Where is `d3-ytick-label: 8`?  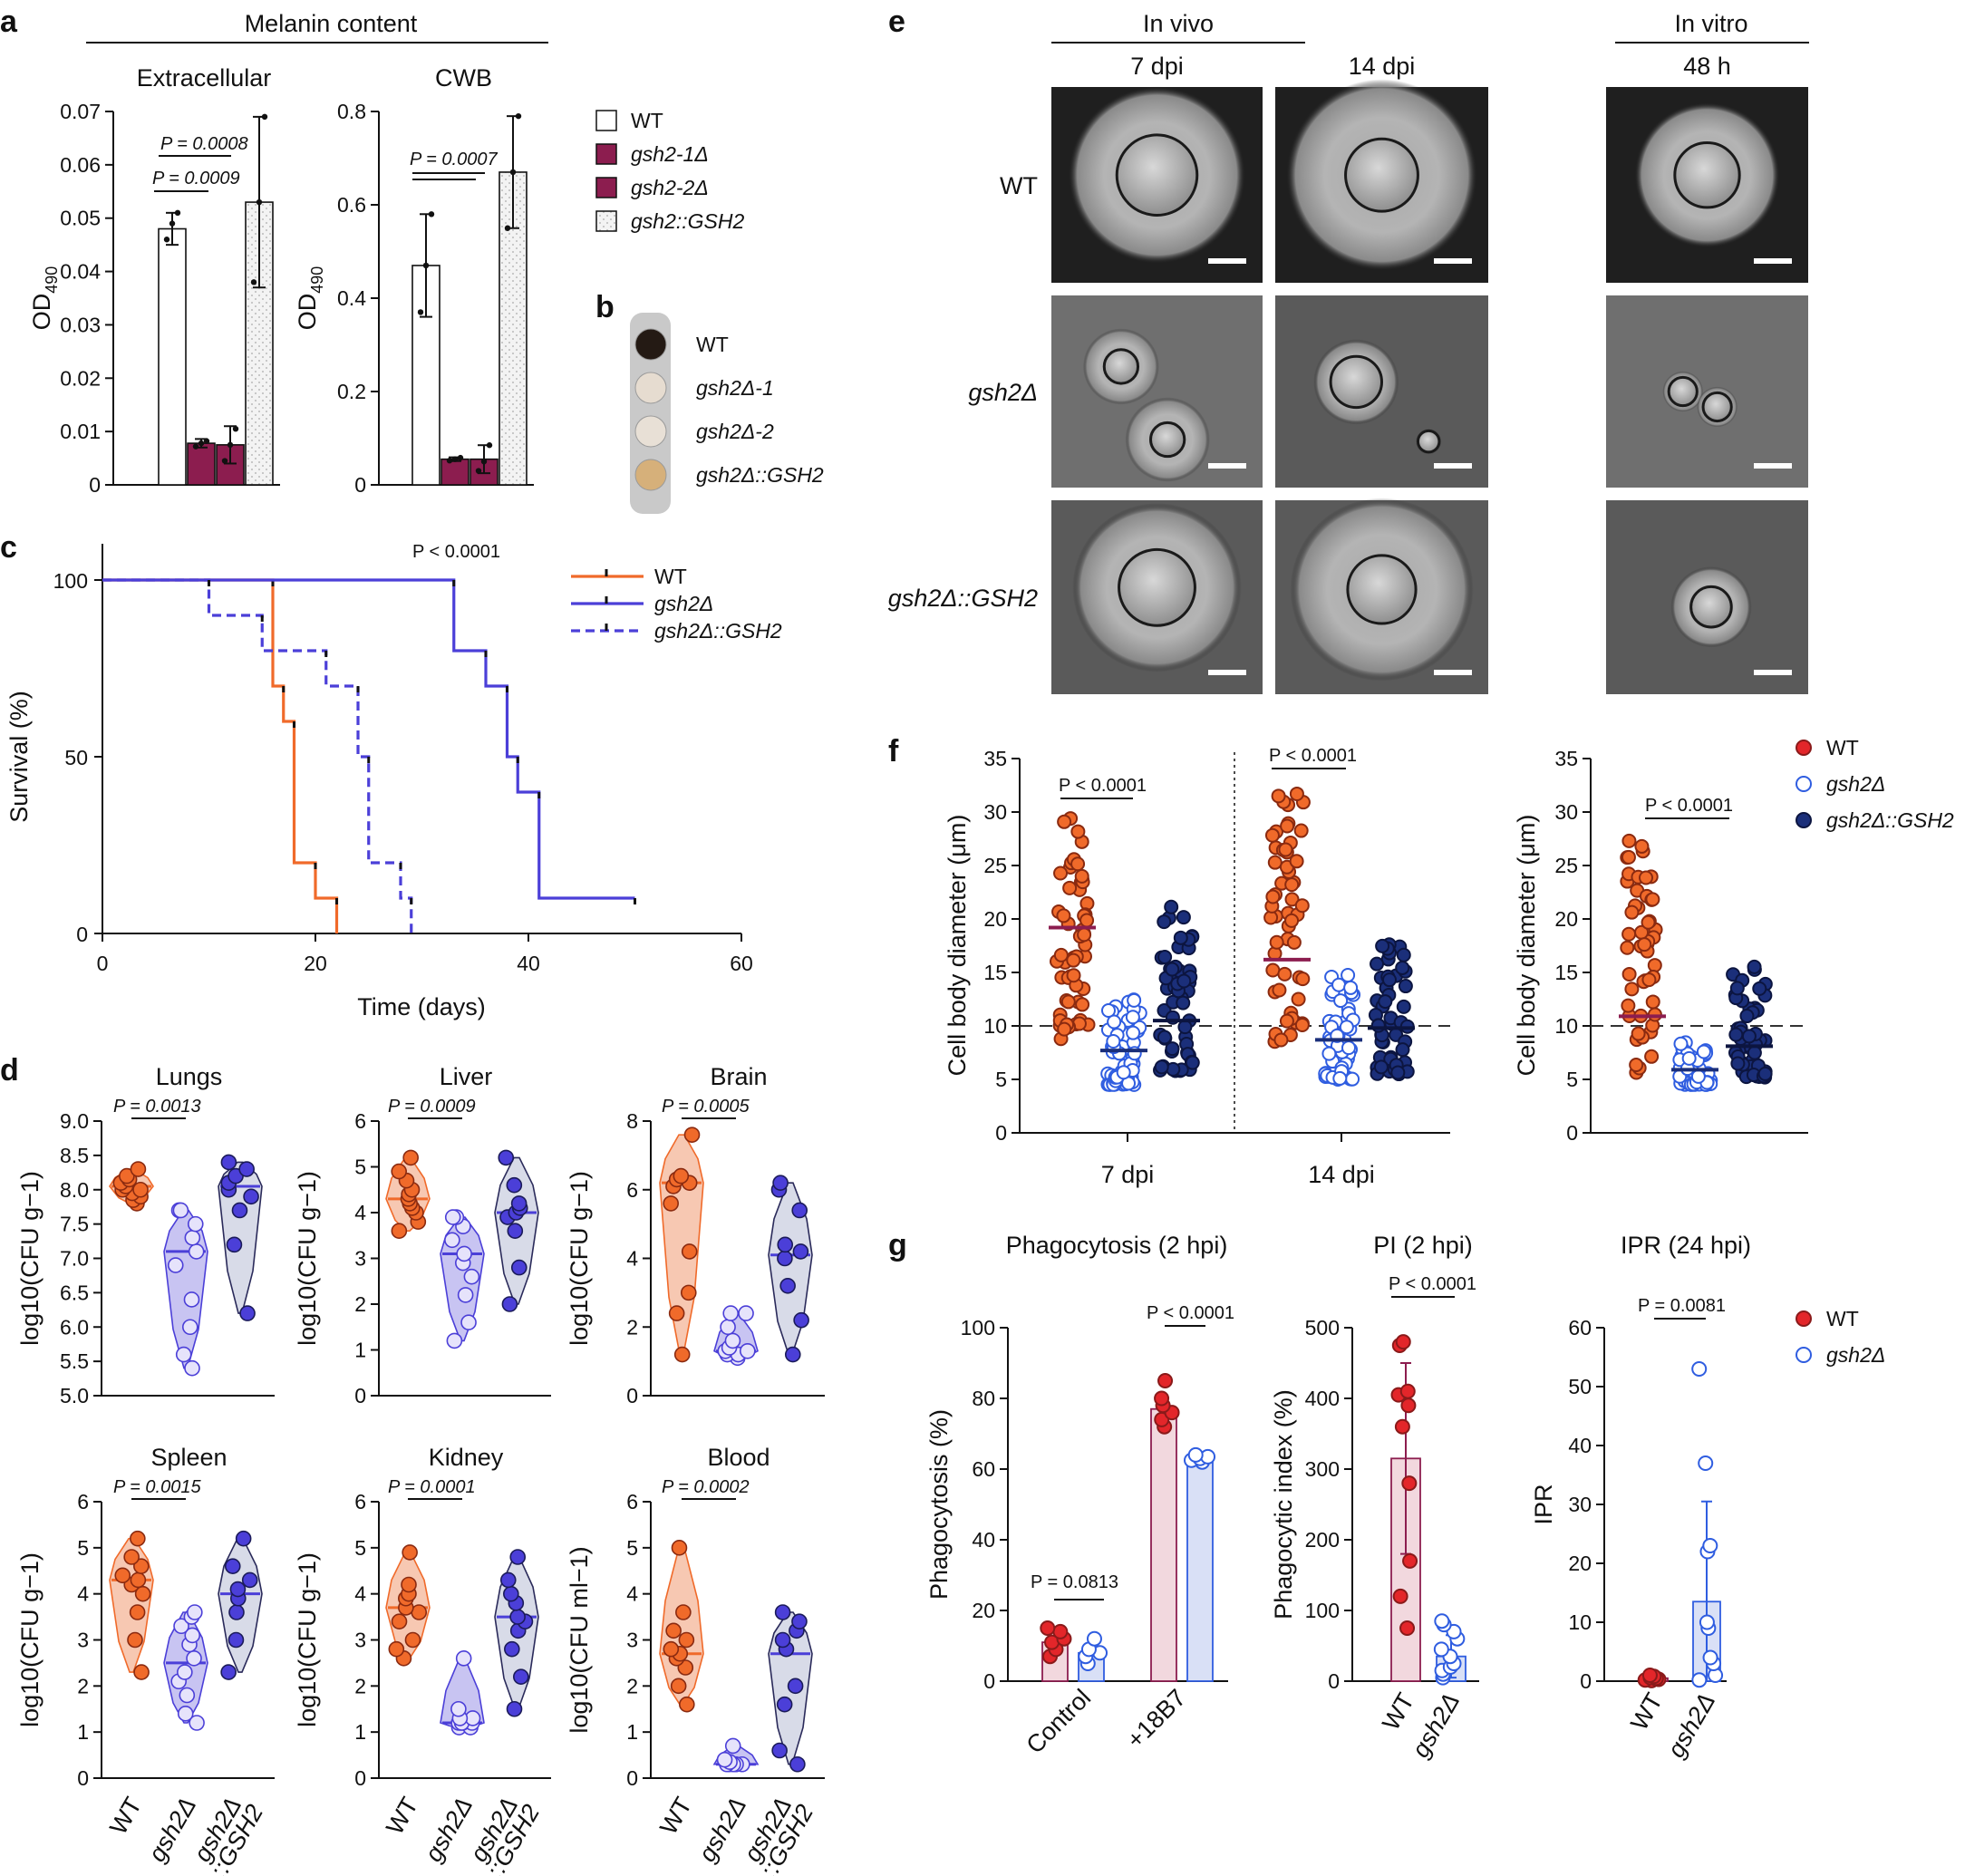 d3-ytick-label: 8 is located at coordinates (632, 1121).